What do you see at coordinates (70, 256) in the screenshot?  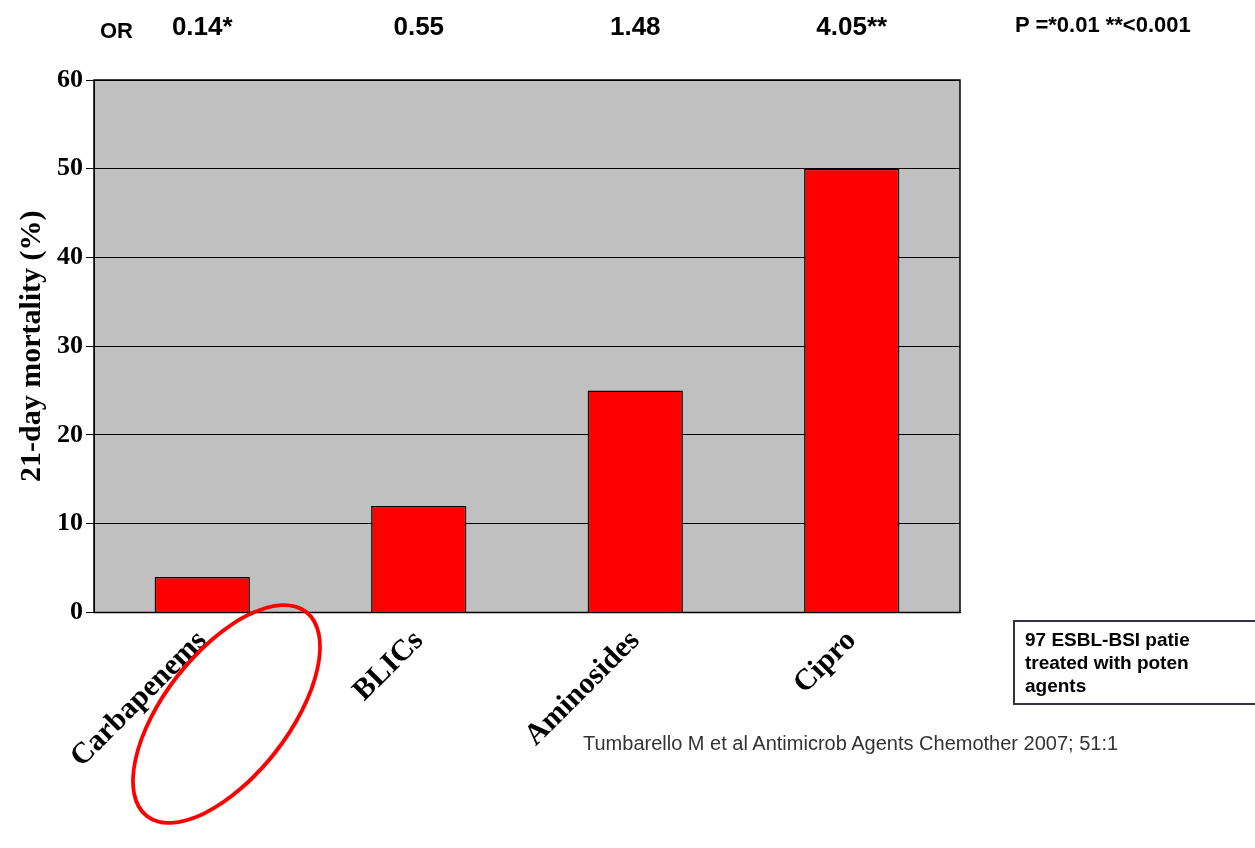 I see `y-tick-label: 40` at bounding box center [70, 256].